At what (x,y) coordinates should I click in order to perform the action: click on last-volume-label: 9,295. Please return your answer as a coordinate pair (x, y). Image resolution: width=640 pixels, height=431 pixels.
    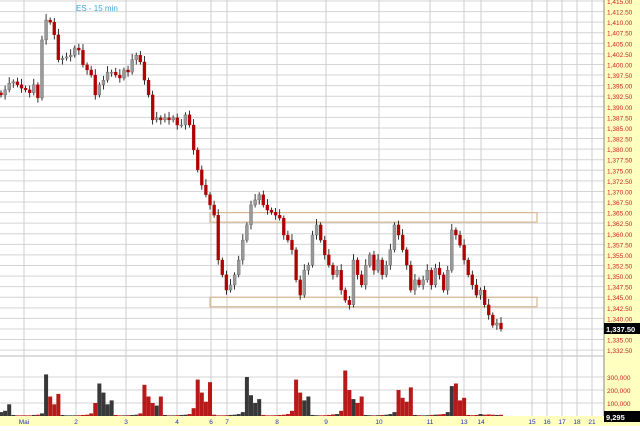
    Looking at the image, I should click on (615, 417).